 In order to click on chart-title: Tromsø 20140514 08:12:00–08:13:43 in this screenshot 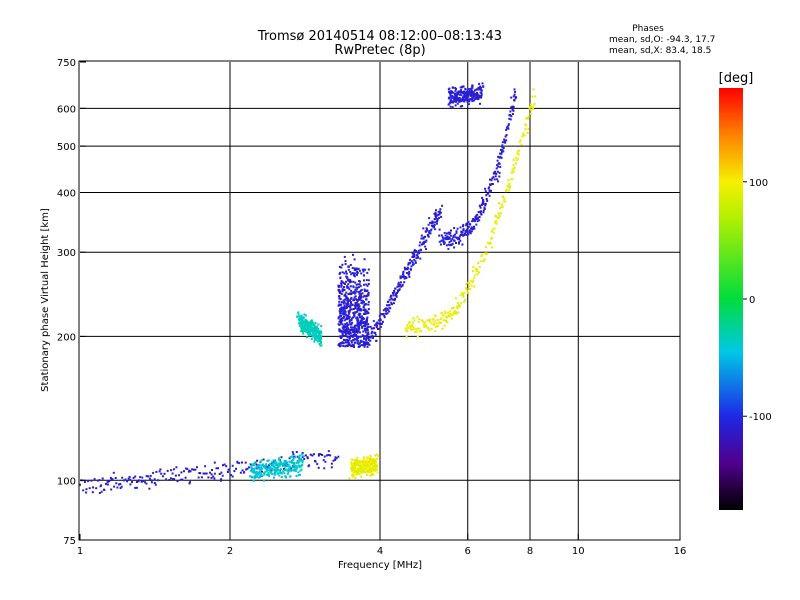, I will do `click(379, 36)`.